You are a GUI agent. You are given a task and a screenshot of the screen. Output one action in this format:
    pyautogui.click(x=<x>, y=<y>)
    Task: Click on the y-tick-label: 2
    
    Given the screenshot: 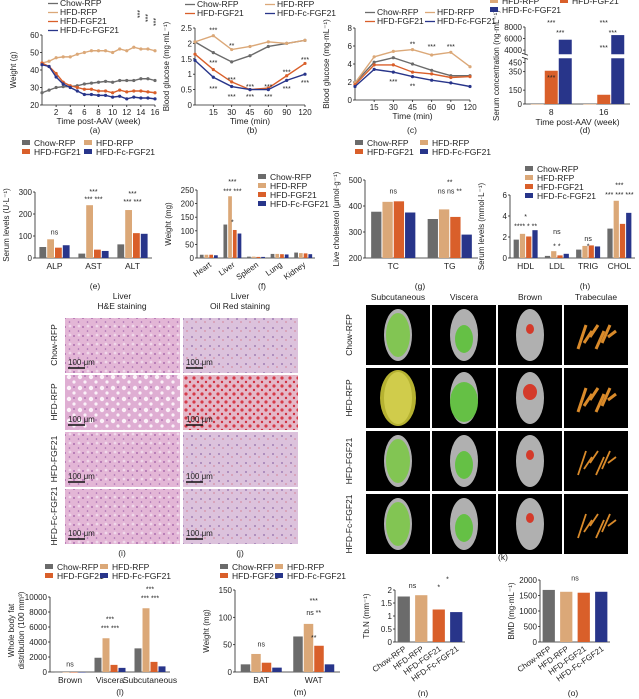 What is the action you would take?
    pyautogui.click(x=505, y=237)
    